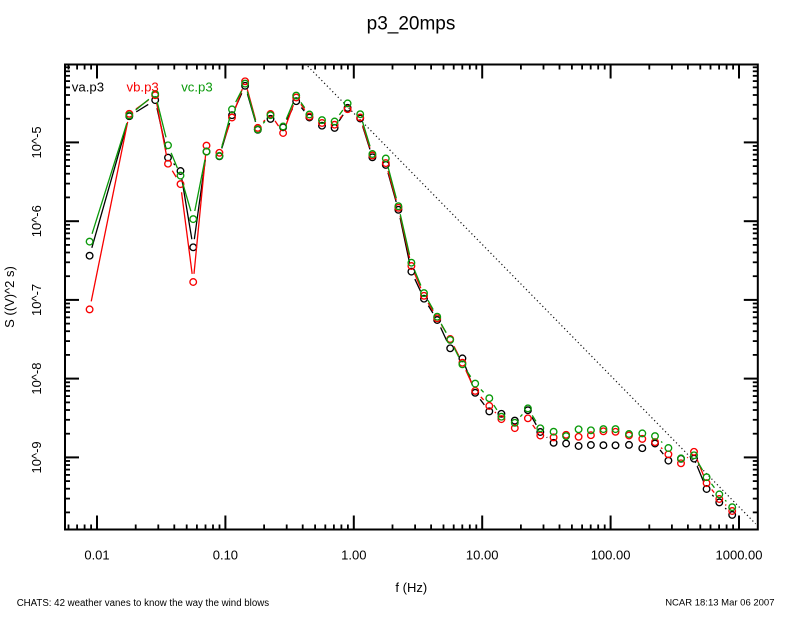  What do you see at coordinates (411, 24) in the screenshot?
I see `svg-text: p3_20mps` at bounding box center [411, 24].